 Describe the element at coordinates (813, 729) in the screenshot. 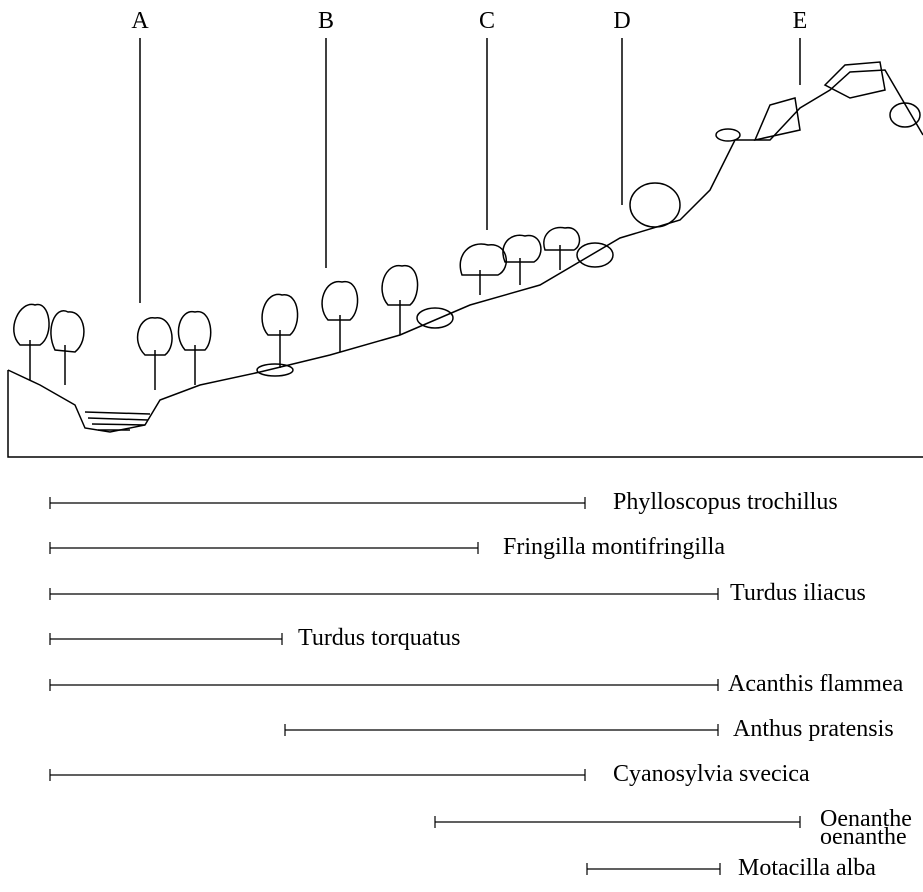

I see `species-label: Anthus pratensis` at that location.